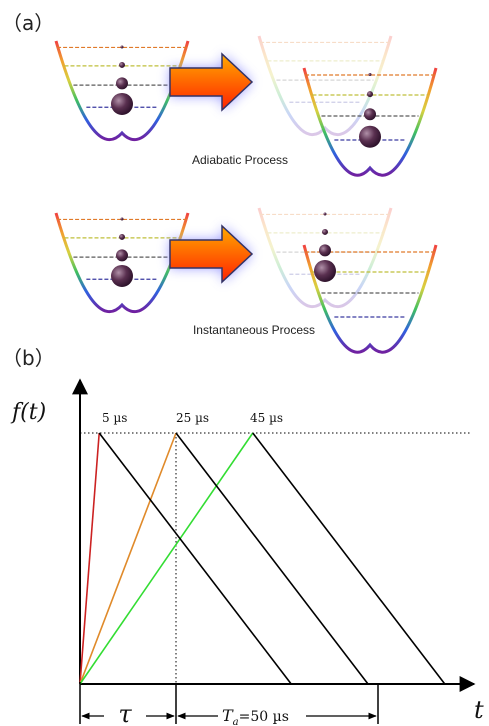  Describe the element at coordinates (192, 418) in the screenshot. I see `peak-label-25us: 25 µs` at that location.